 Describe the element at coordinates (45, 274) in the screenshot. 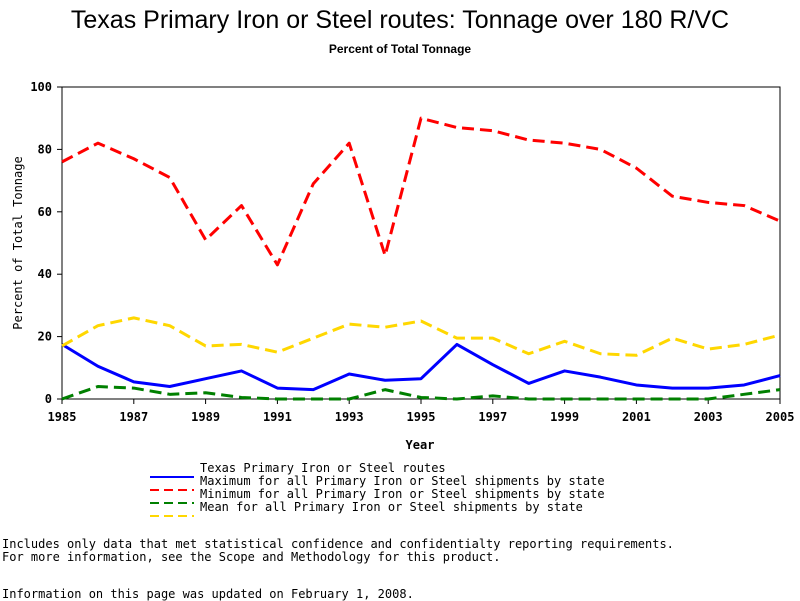

I see `y-tick-label: 40` at that location.